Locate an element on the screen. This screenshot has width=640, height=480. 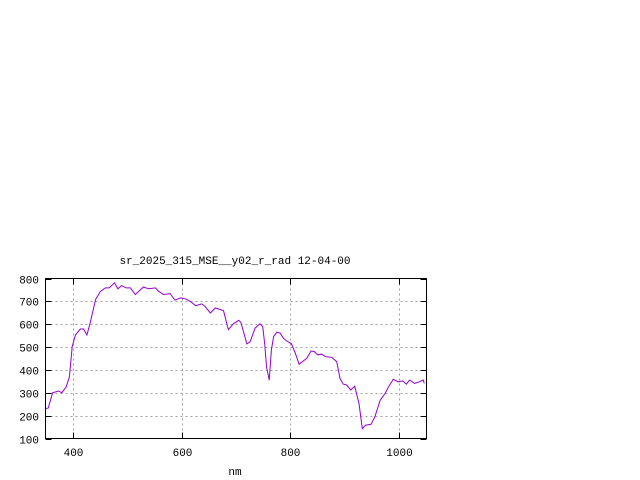
x-tick-label: 800 is located at coordinates (291, 454).